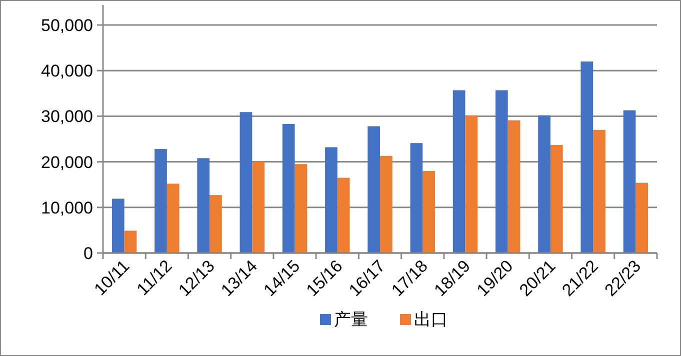  Describe the element at coordinates (67, 116) in the screenshot. I see `y-tick-label: 30,000` at that location.